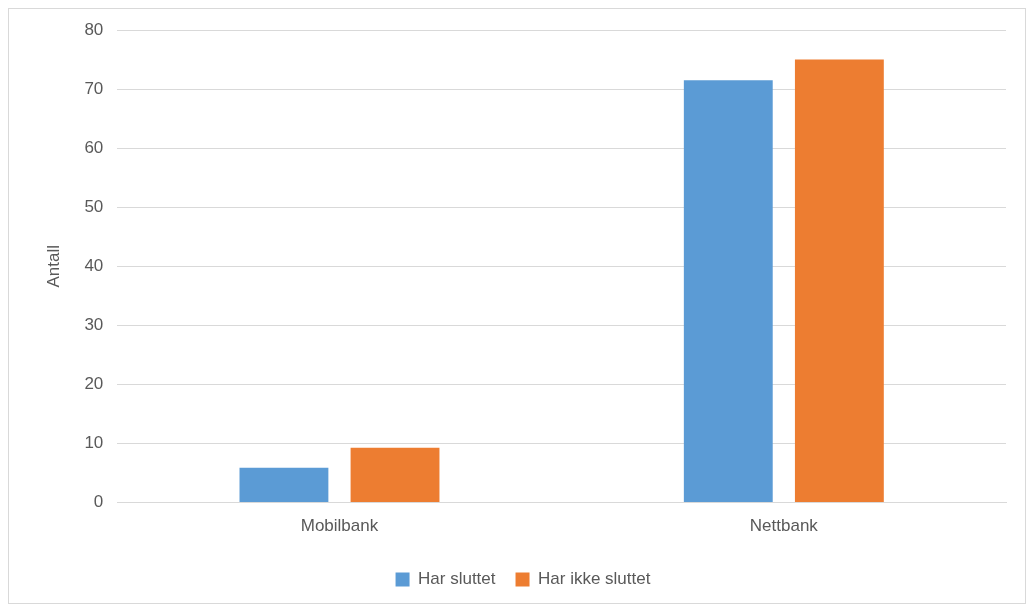  Describe the element at coordinates (94, 88) in the screenshot. I see `y-tick-label: 70` at that location.